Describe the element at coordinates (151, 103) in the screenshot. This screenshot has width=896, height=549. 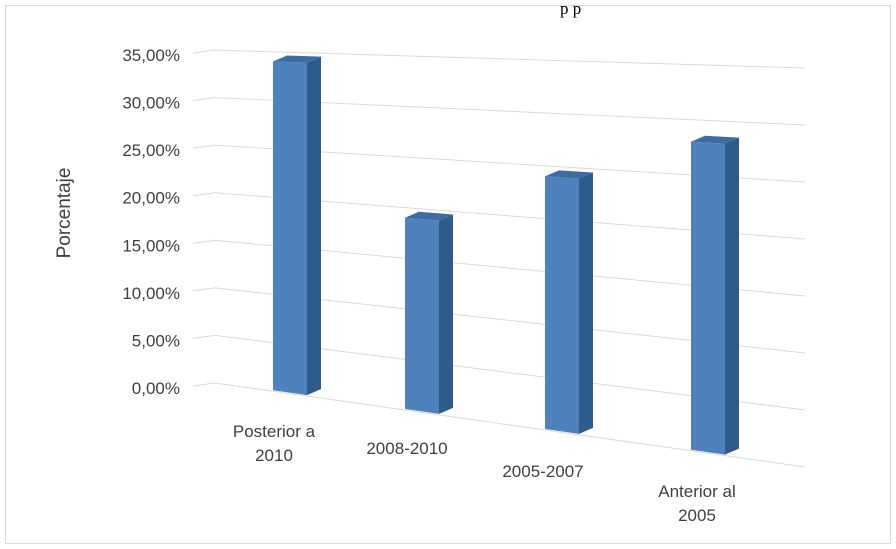
I see `y-tick-label: 30,00%` at that location.